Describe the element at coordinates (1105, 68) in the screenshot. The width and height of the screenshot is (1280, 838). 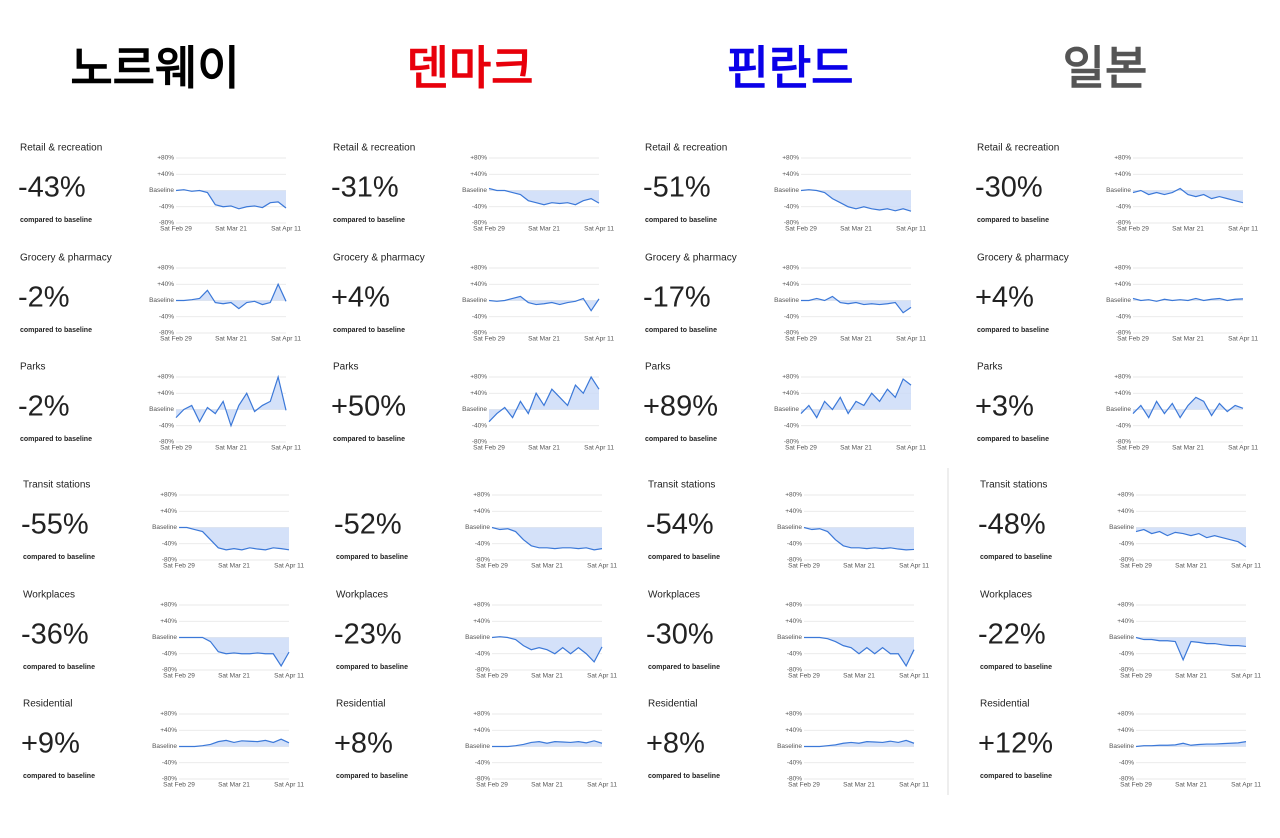
I see `country-title: 일본` at that location.